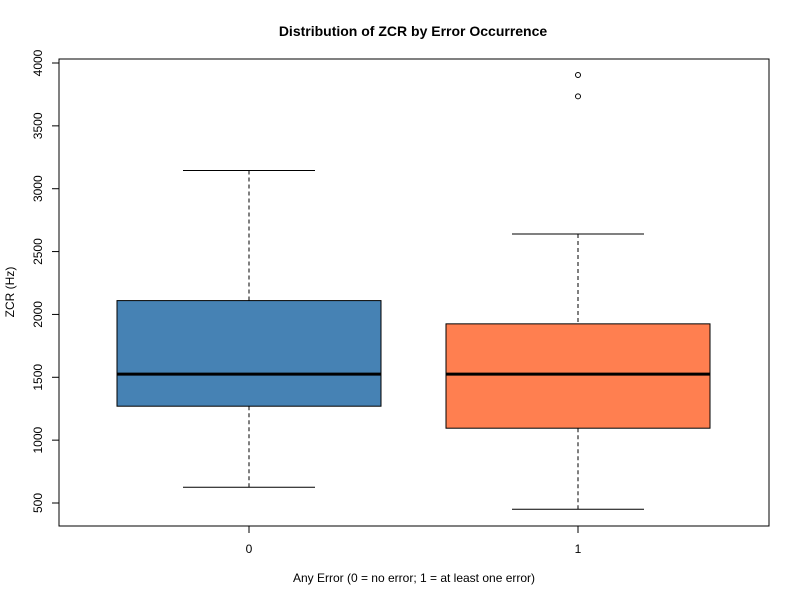  Describe the element at coordinates (38, 251) in the screenshot. I see `y-tick-label: 2500` at that location.